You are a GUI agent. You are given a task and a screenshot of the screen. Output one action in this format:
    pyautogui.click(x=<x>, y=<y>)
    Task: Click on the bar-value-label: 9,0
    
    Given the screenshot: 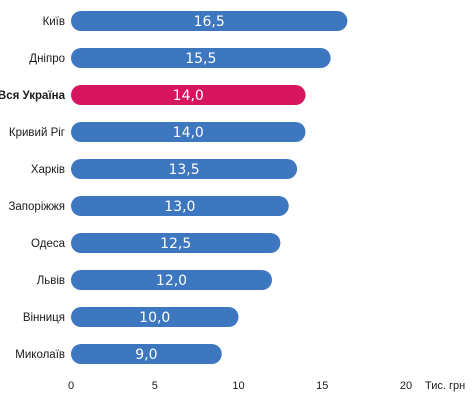 What is the action you would take?
    pyautogui.click(x=146, y=355)
    